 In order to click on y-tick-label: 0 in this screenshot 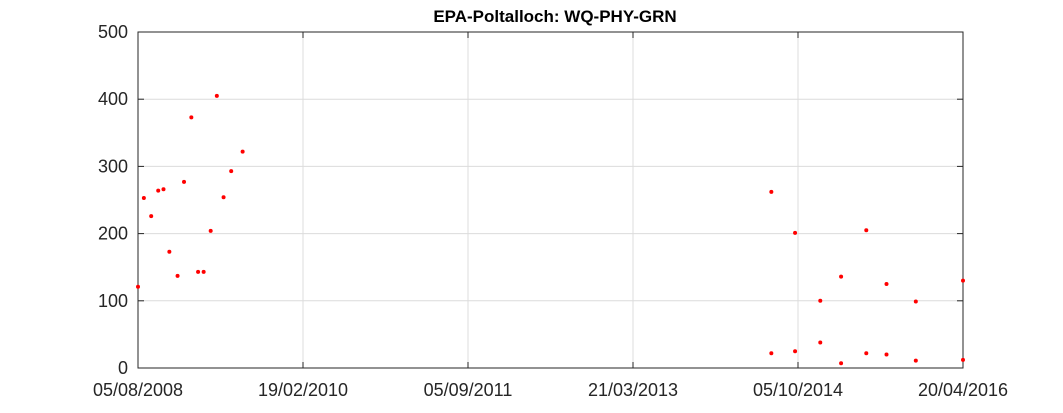, I will do `click(123, 368)`.